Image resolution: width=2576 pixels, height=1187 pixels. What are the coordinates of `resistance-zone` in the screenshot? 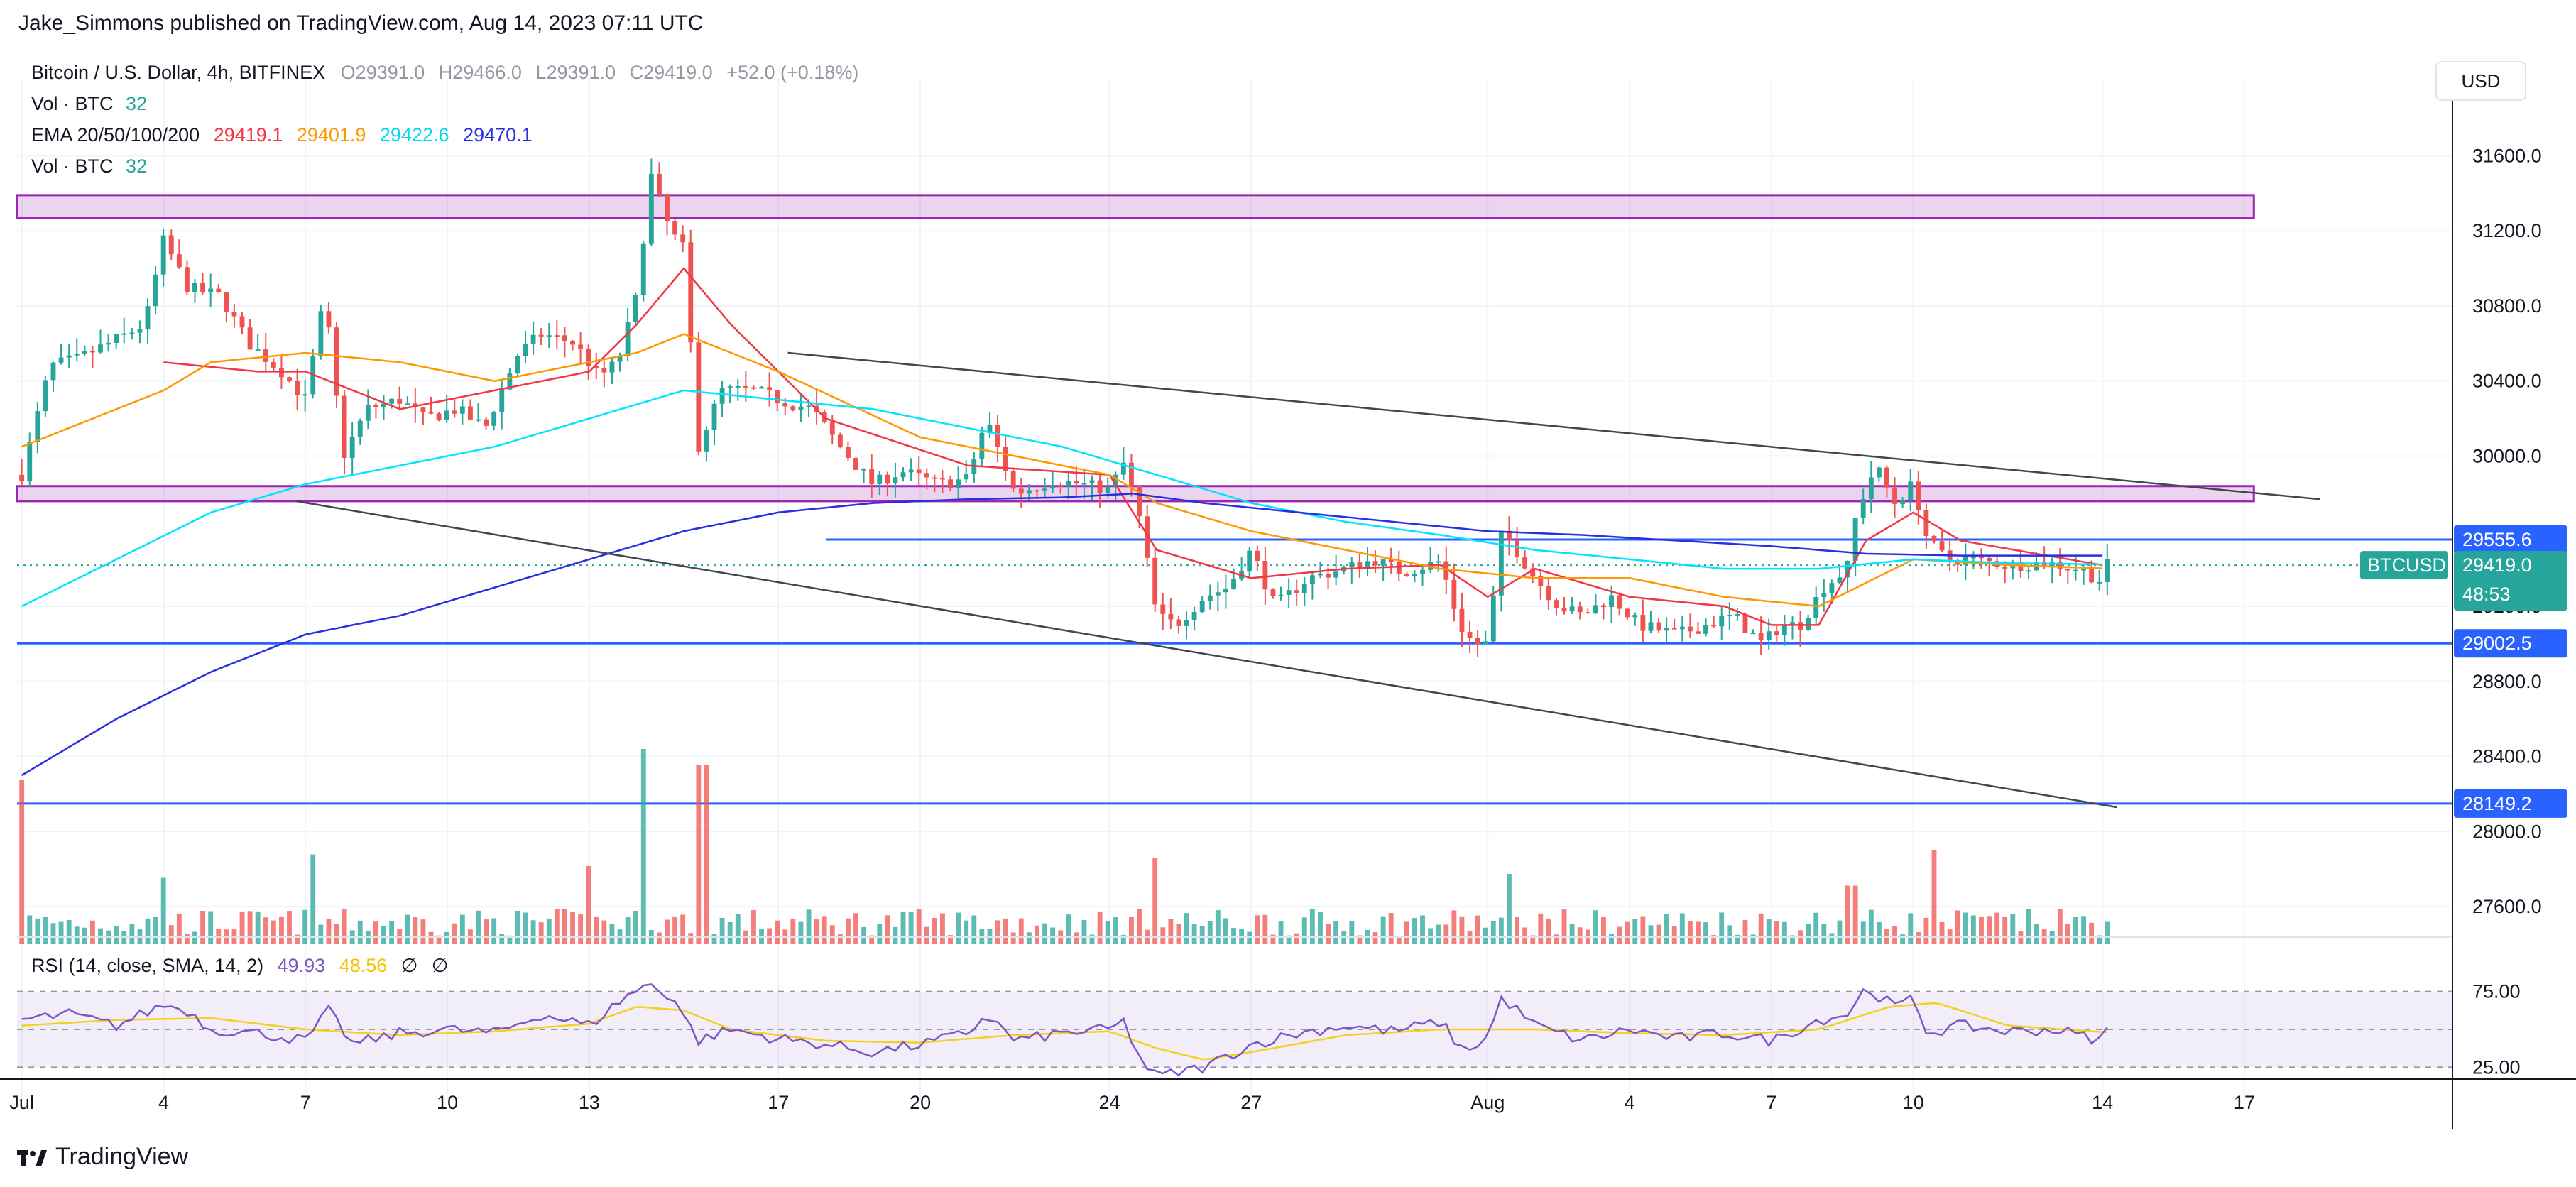 It's located at (1135, 206).